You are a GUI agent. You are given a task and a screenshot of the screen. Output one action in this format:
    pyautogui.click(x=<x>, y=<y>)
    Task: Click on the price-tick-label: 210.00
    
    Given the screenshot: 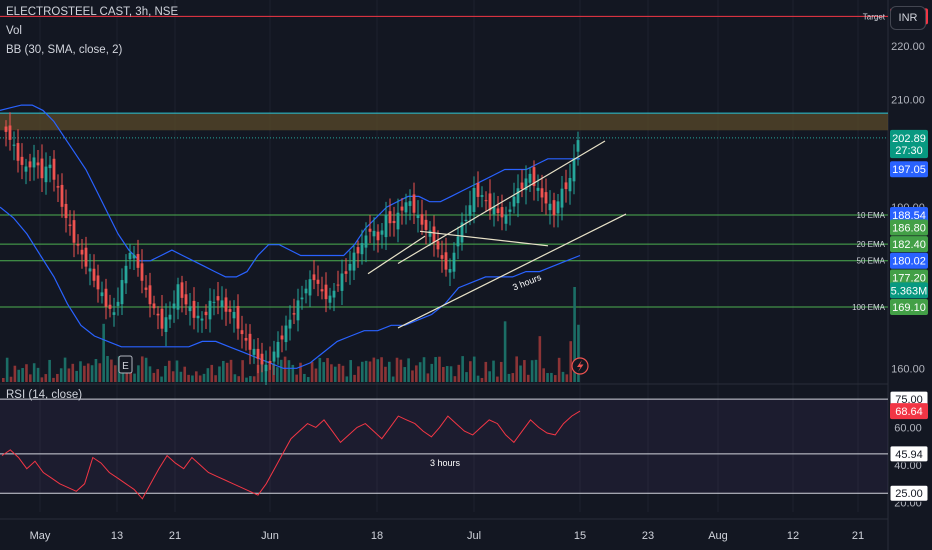 What is the action you would take?
    pyautogui.click(x=908, y=101)
    